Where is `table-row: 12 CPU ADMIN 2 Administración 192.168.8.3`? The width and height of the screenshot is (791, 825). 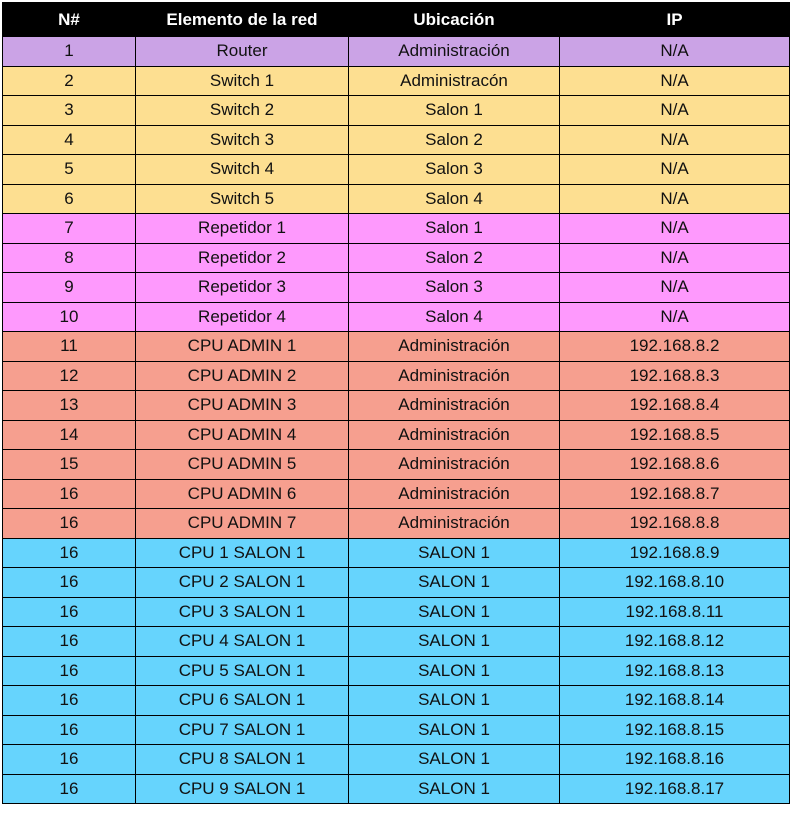 table-row: 12 CPU ADMIN 2 Administración 192.168.8.3 is located at coordinates (396, 375).